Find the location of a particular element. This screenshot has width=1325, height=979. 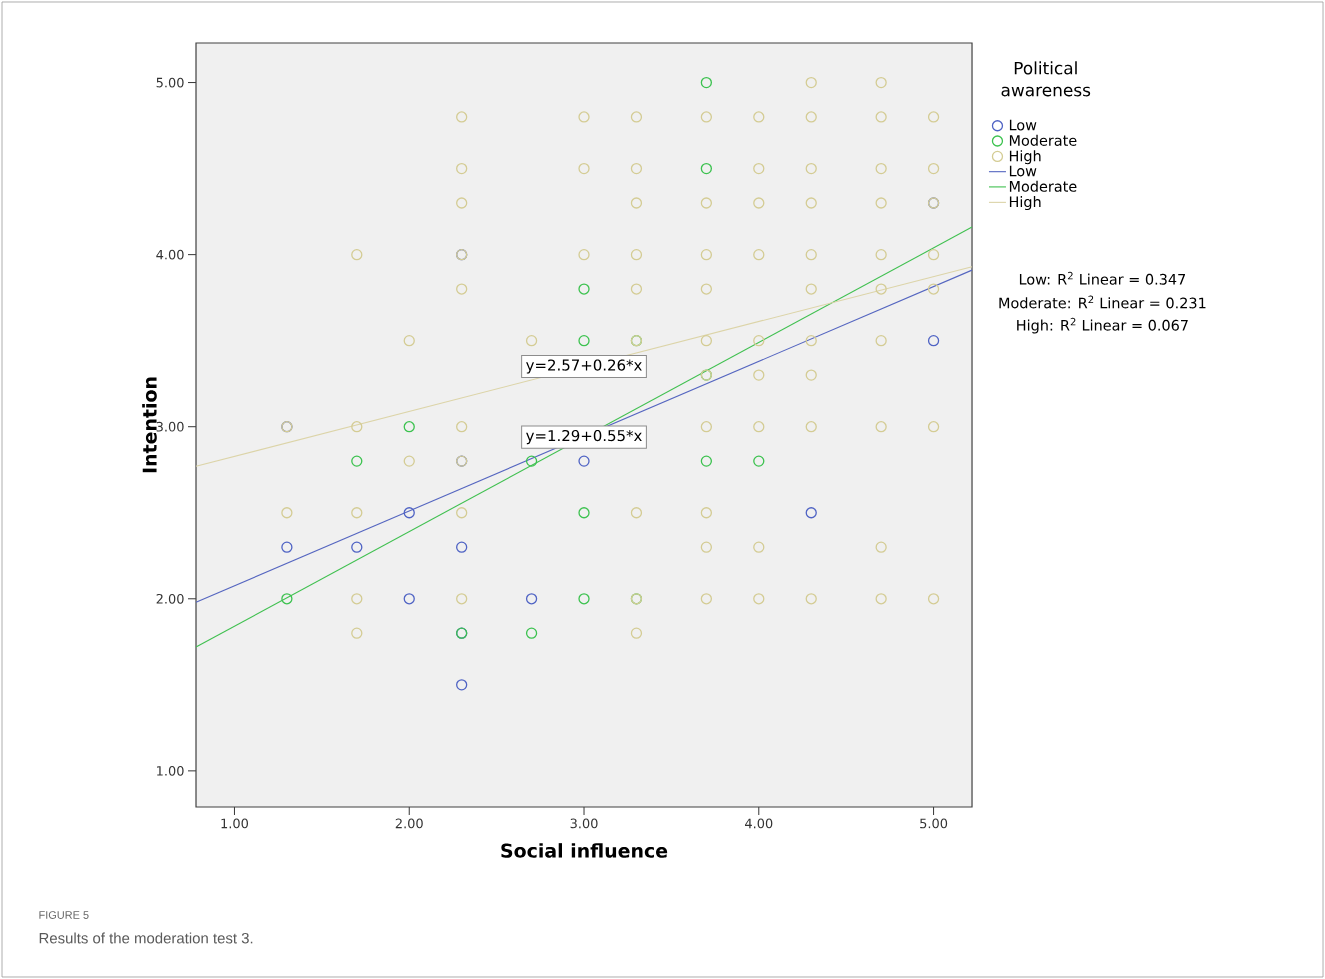

y-tick-label: 2.00 is located at coordinates (170, 598).